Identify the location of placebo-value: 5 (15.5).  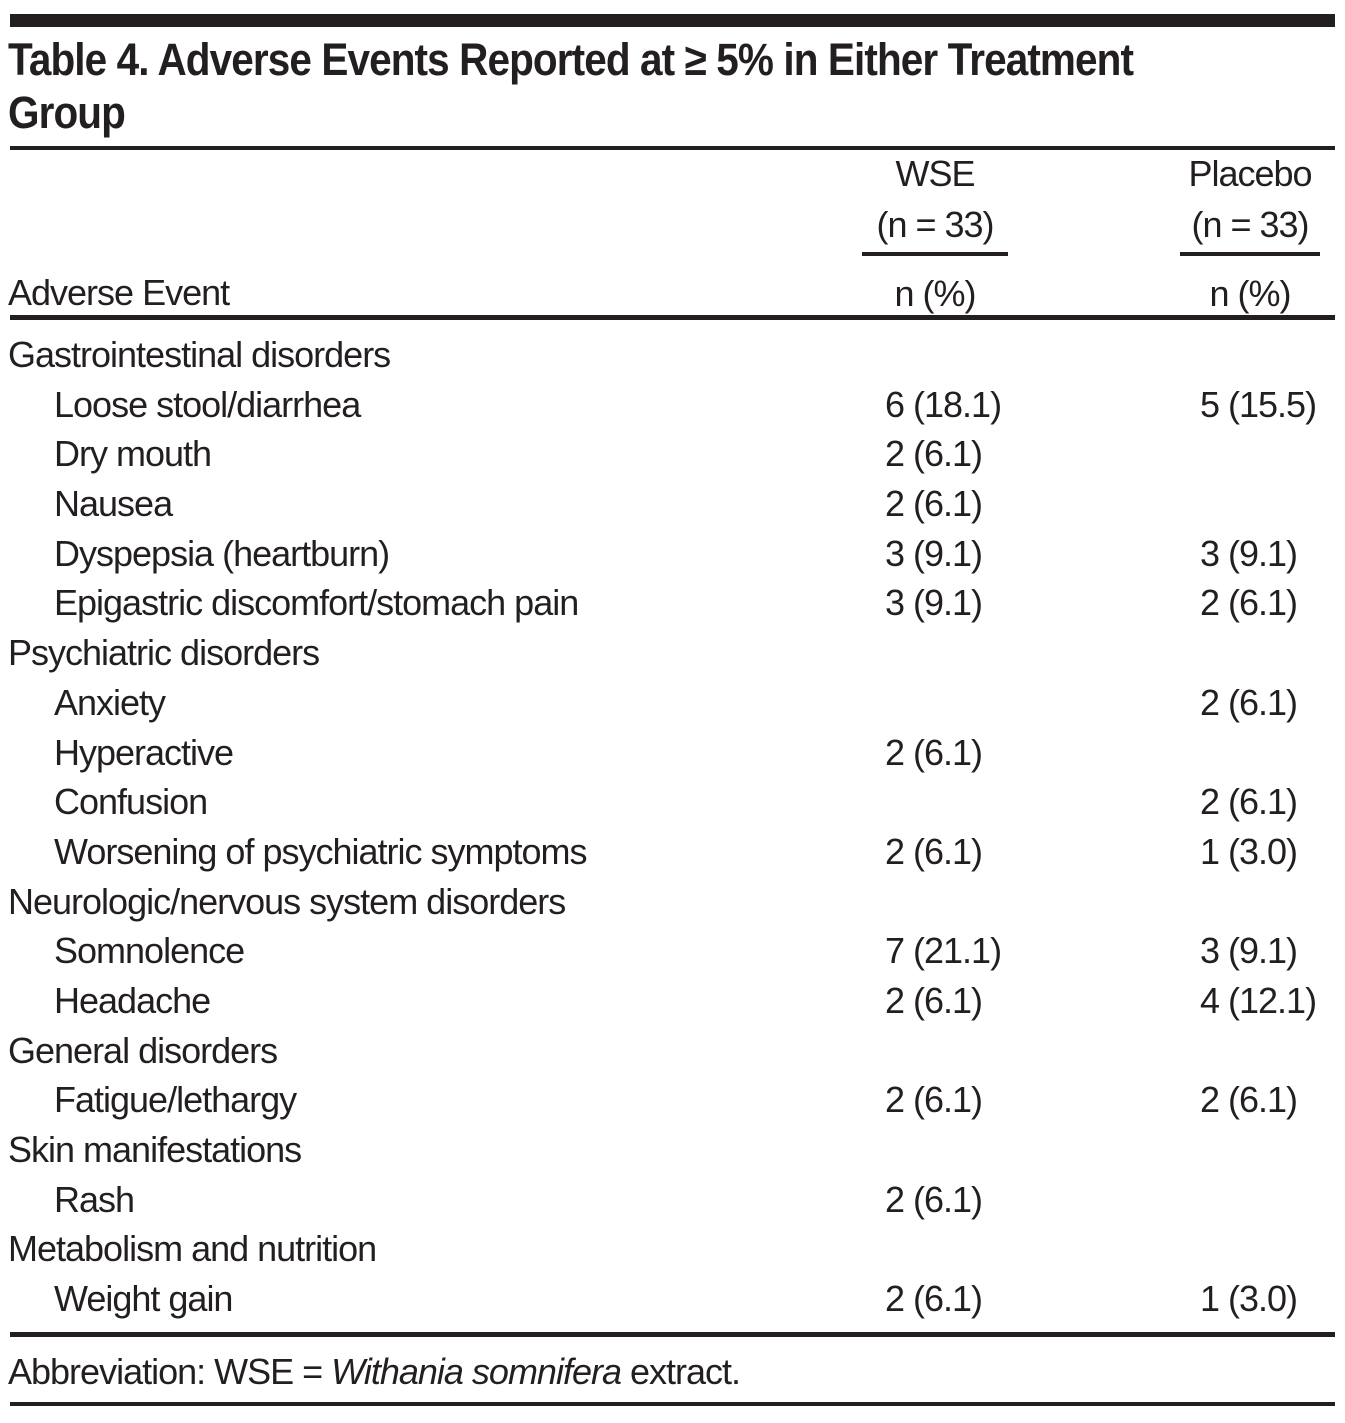
(1258, 404).